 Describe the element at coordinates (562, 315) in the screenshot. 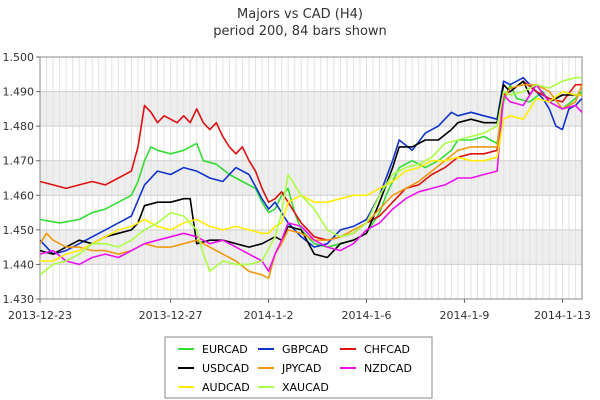

I see `x-tick-label: 2014-1-13` at that location.